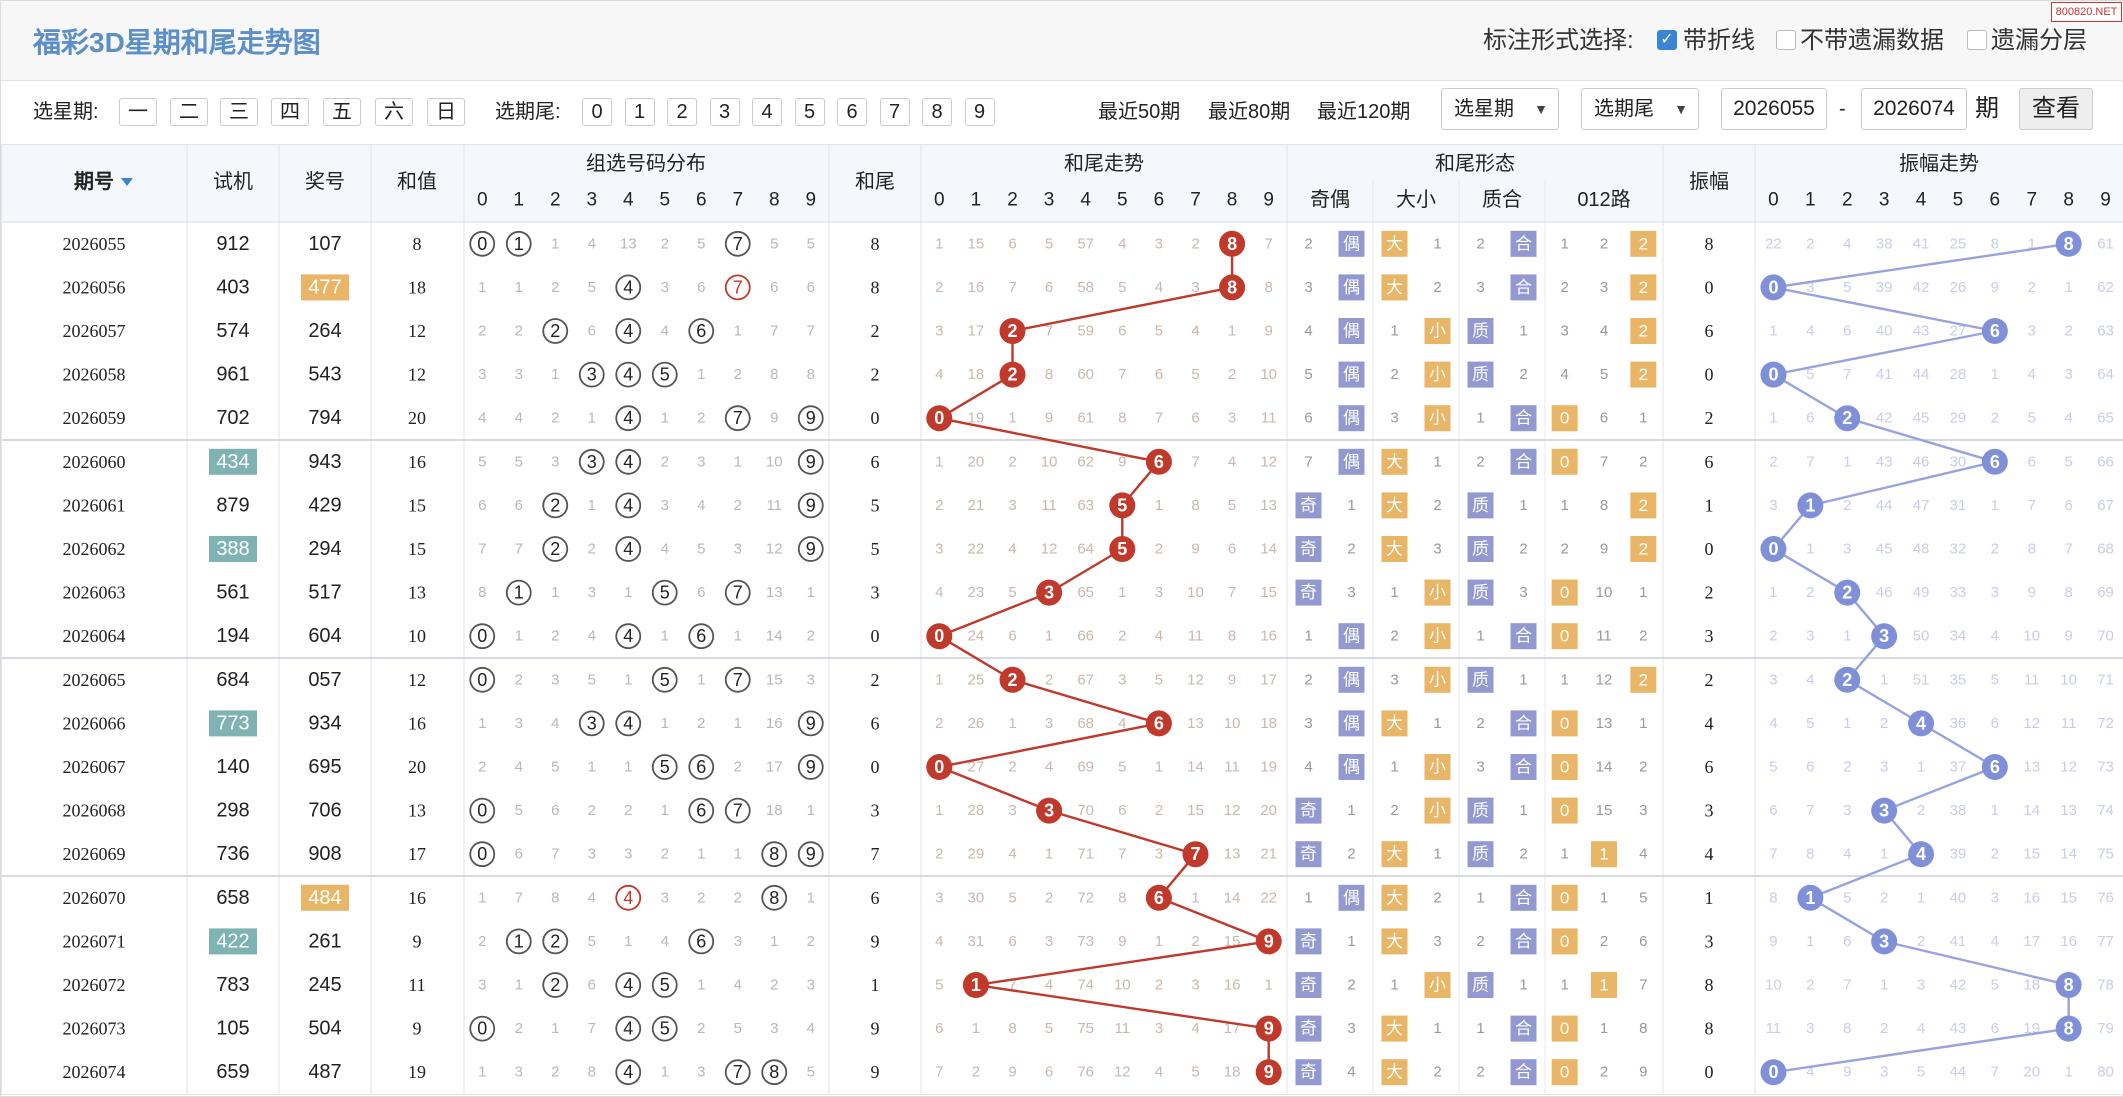 The width and height of the screenshot is (2123, 1097). I want to click on tail-button: 9, so click(979, 112).